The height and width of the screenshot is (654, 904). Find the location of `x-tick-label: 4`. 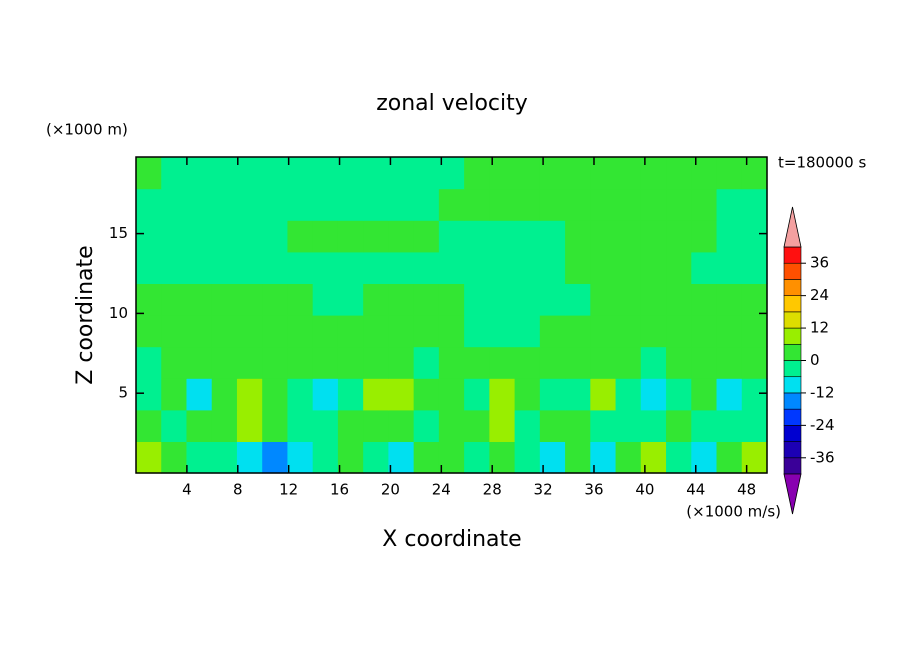

x-tick-label: 4 is located at coordinates (187, 490).